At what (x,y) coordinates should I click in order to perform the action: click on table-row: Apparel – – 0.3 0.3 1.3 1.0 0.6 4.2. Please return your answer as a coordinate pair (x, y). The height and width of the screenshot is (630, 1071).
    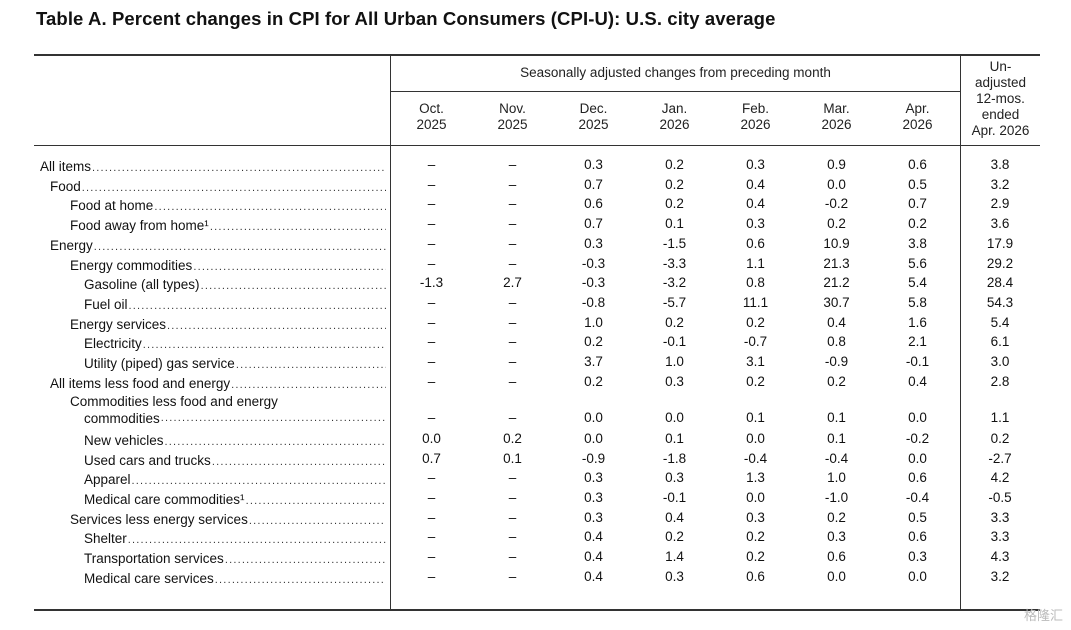
    Looking at the image, I should click on (537, 477).